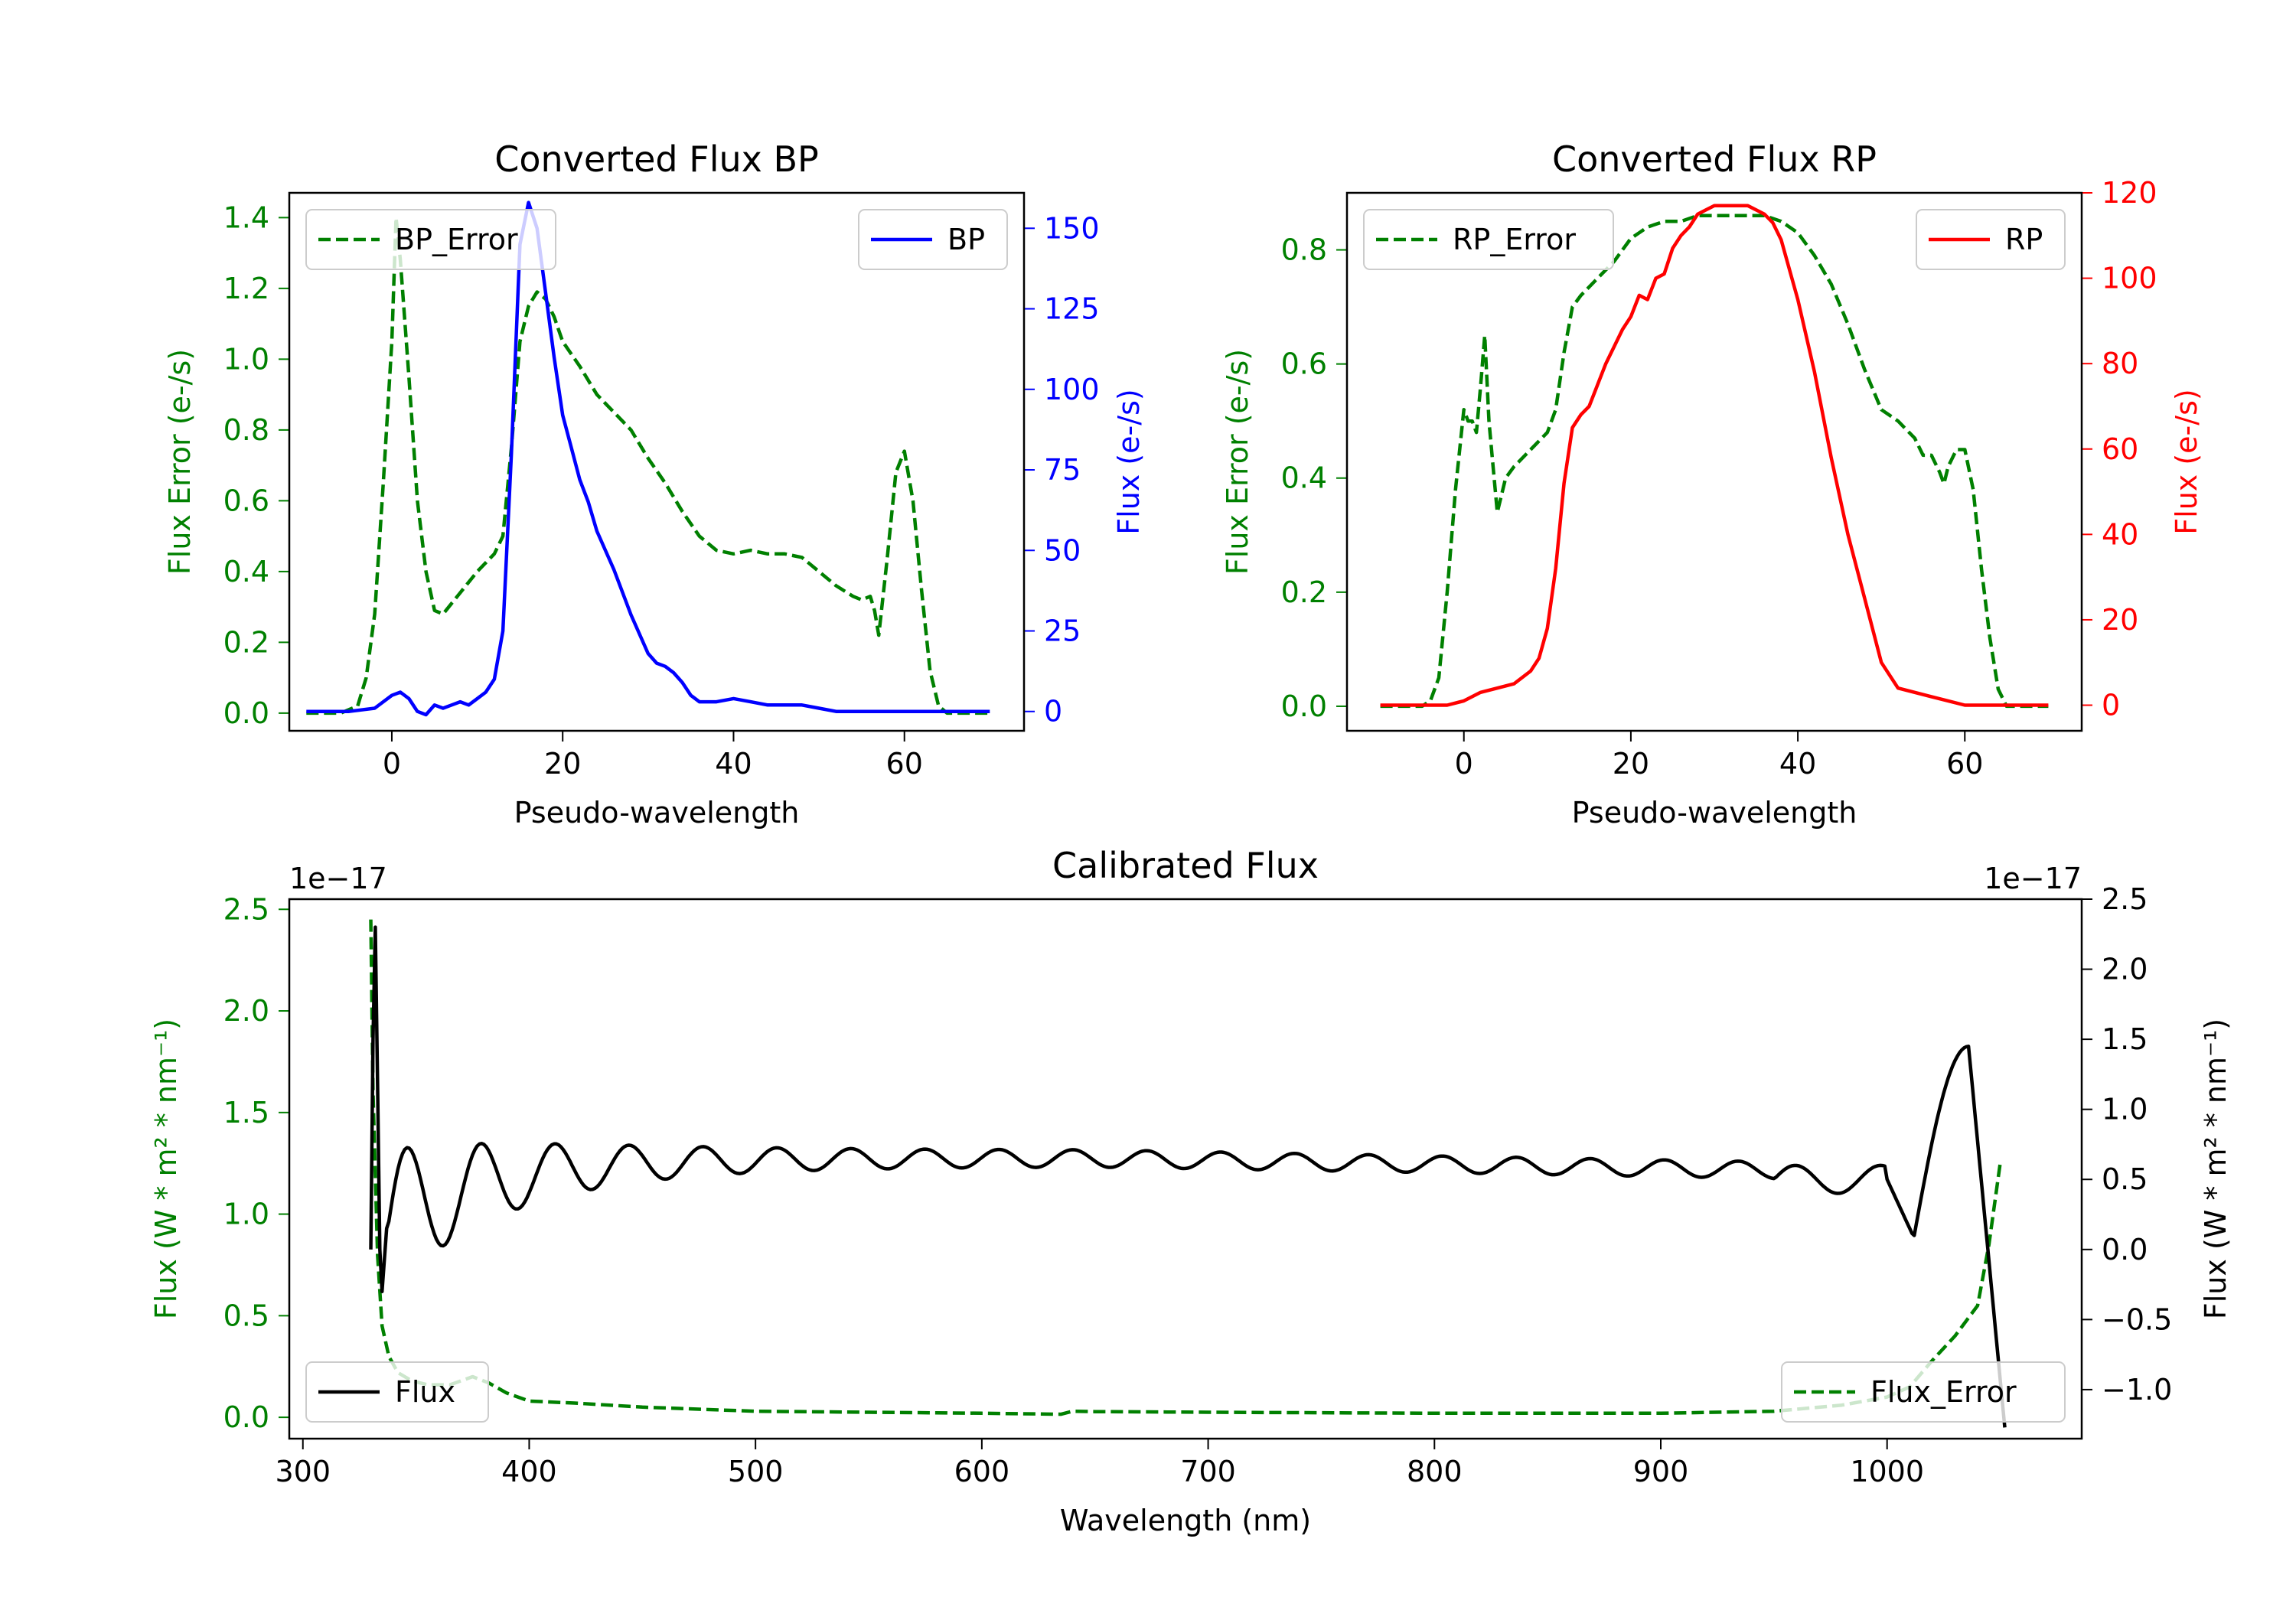 The height and width of the screenshot is (1607, 2296). I want to click on legend-label: BP, so click(966, 239).